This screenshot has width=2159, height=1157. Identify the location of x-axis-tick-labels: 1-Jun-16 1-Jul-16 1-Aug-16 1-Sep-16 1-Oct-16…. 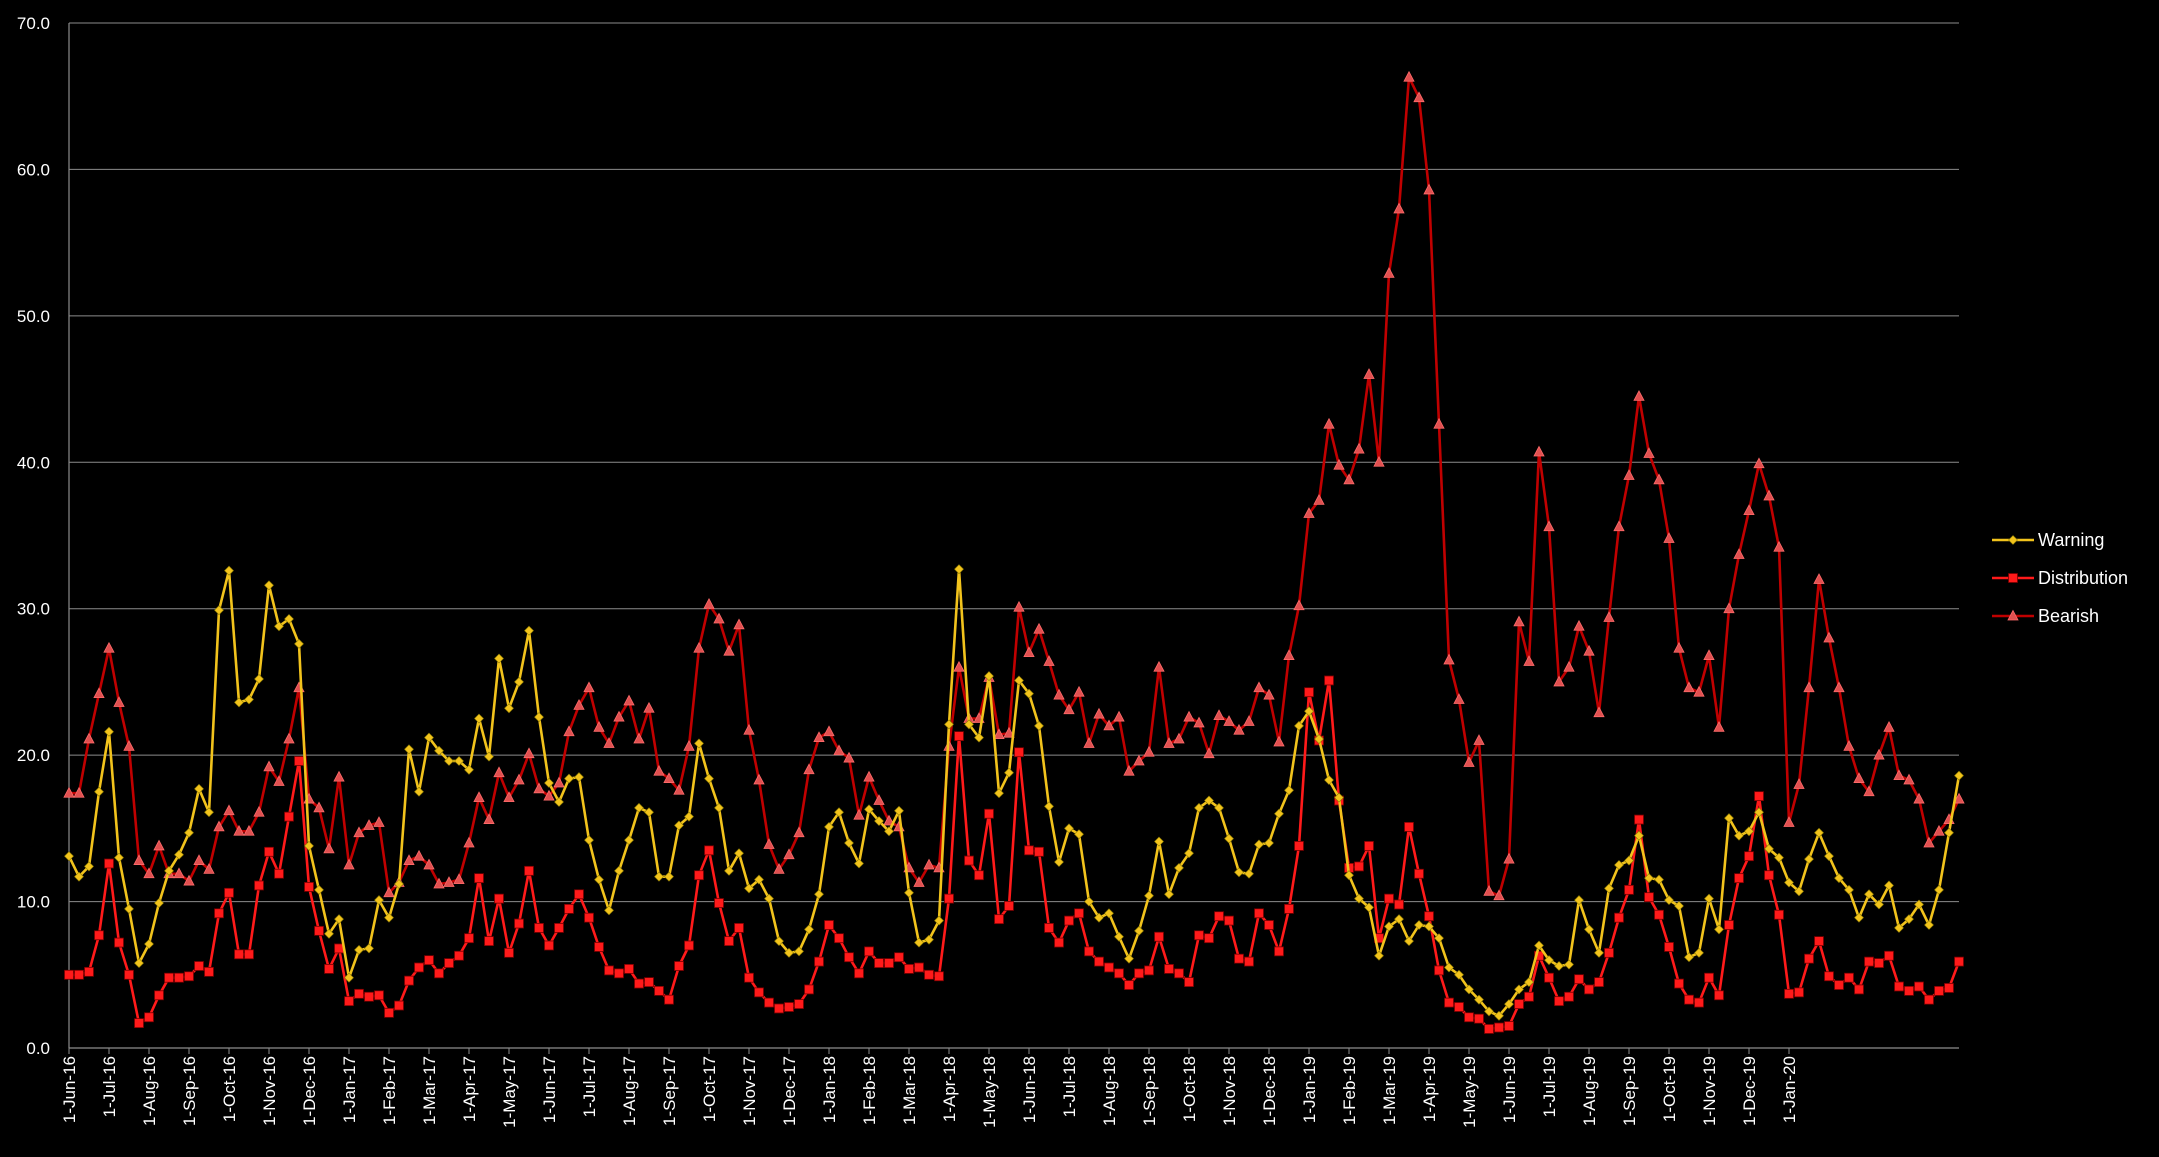
(929, 1092).